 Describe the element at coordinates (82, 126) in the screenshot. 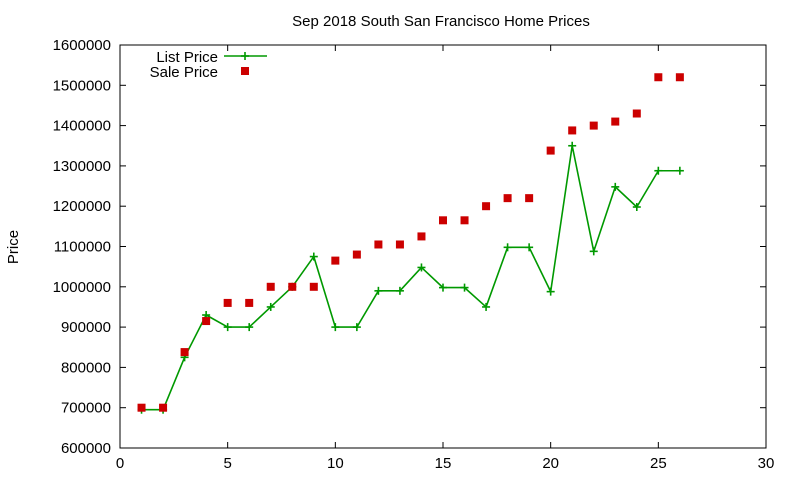

I see `y-tick-label: 1400000` at that location.